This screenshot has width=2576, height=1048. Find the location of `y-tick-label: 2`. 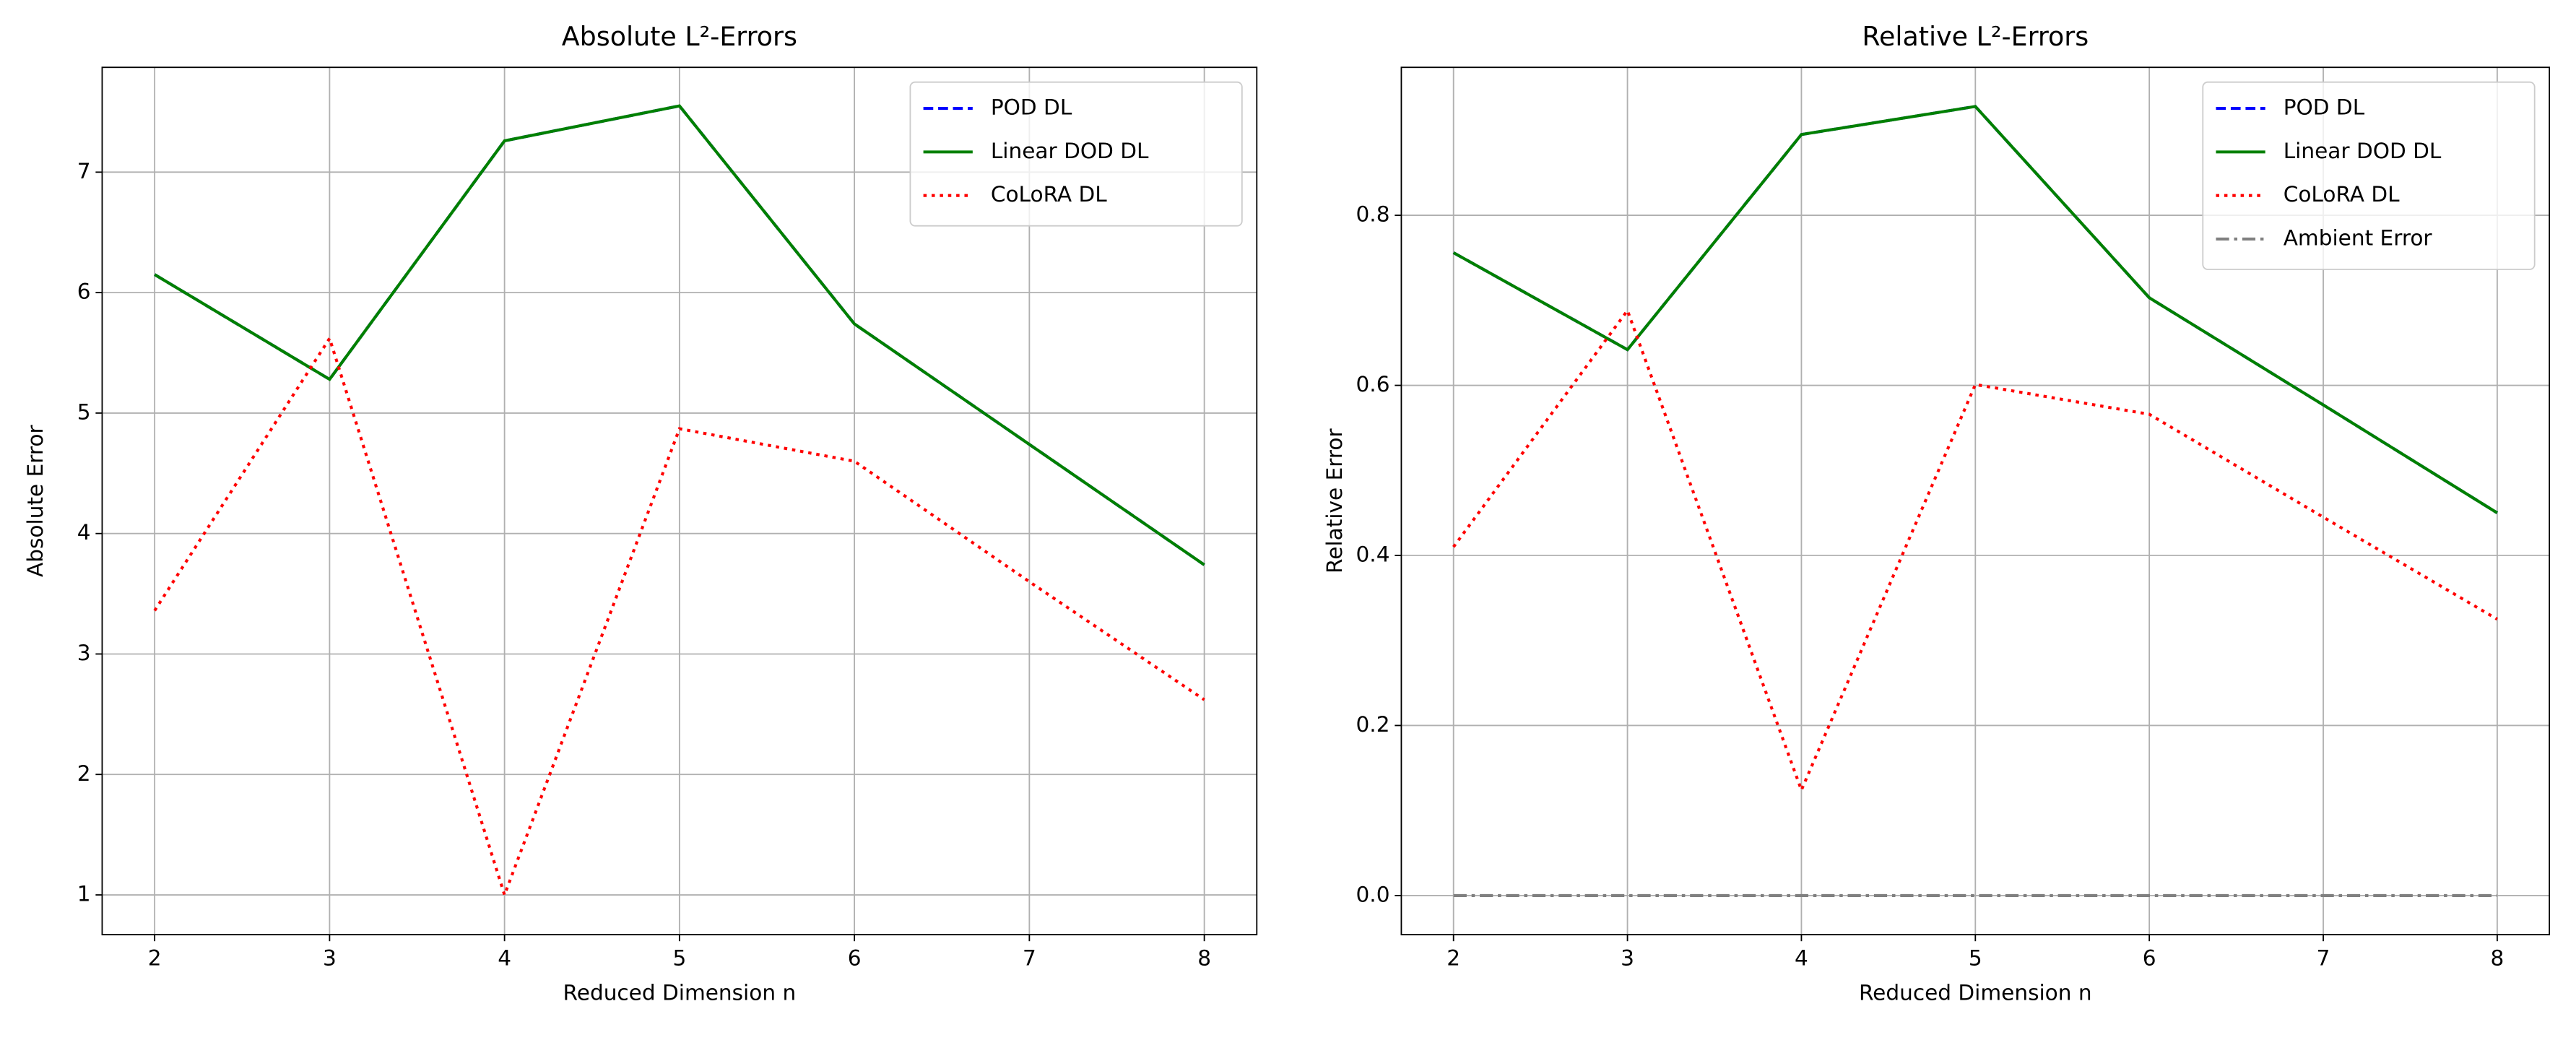

y-tick-label: 2 is located at coordinates (84, 773).